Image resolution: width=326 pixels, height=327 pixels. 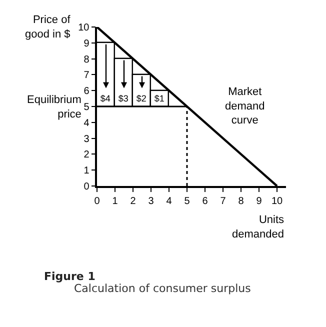 What do you see at coordinates (258, 227) in the screenshot?
I see `x-axis-title: Units demanded` at bounding box center [258, 227].